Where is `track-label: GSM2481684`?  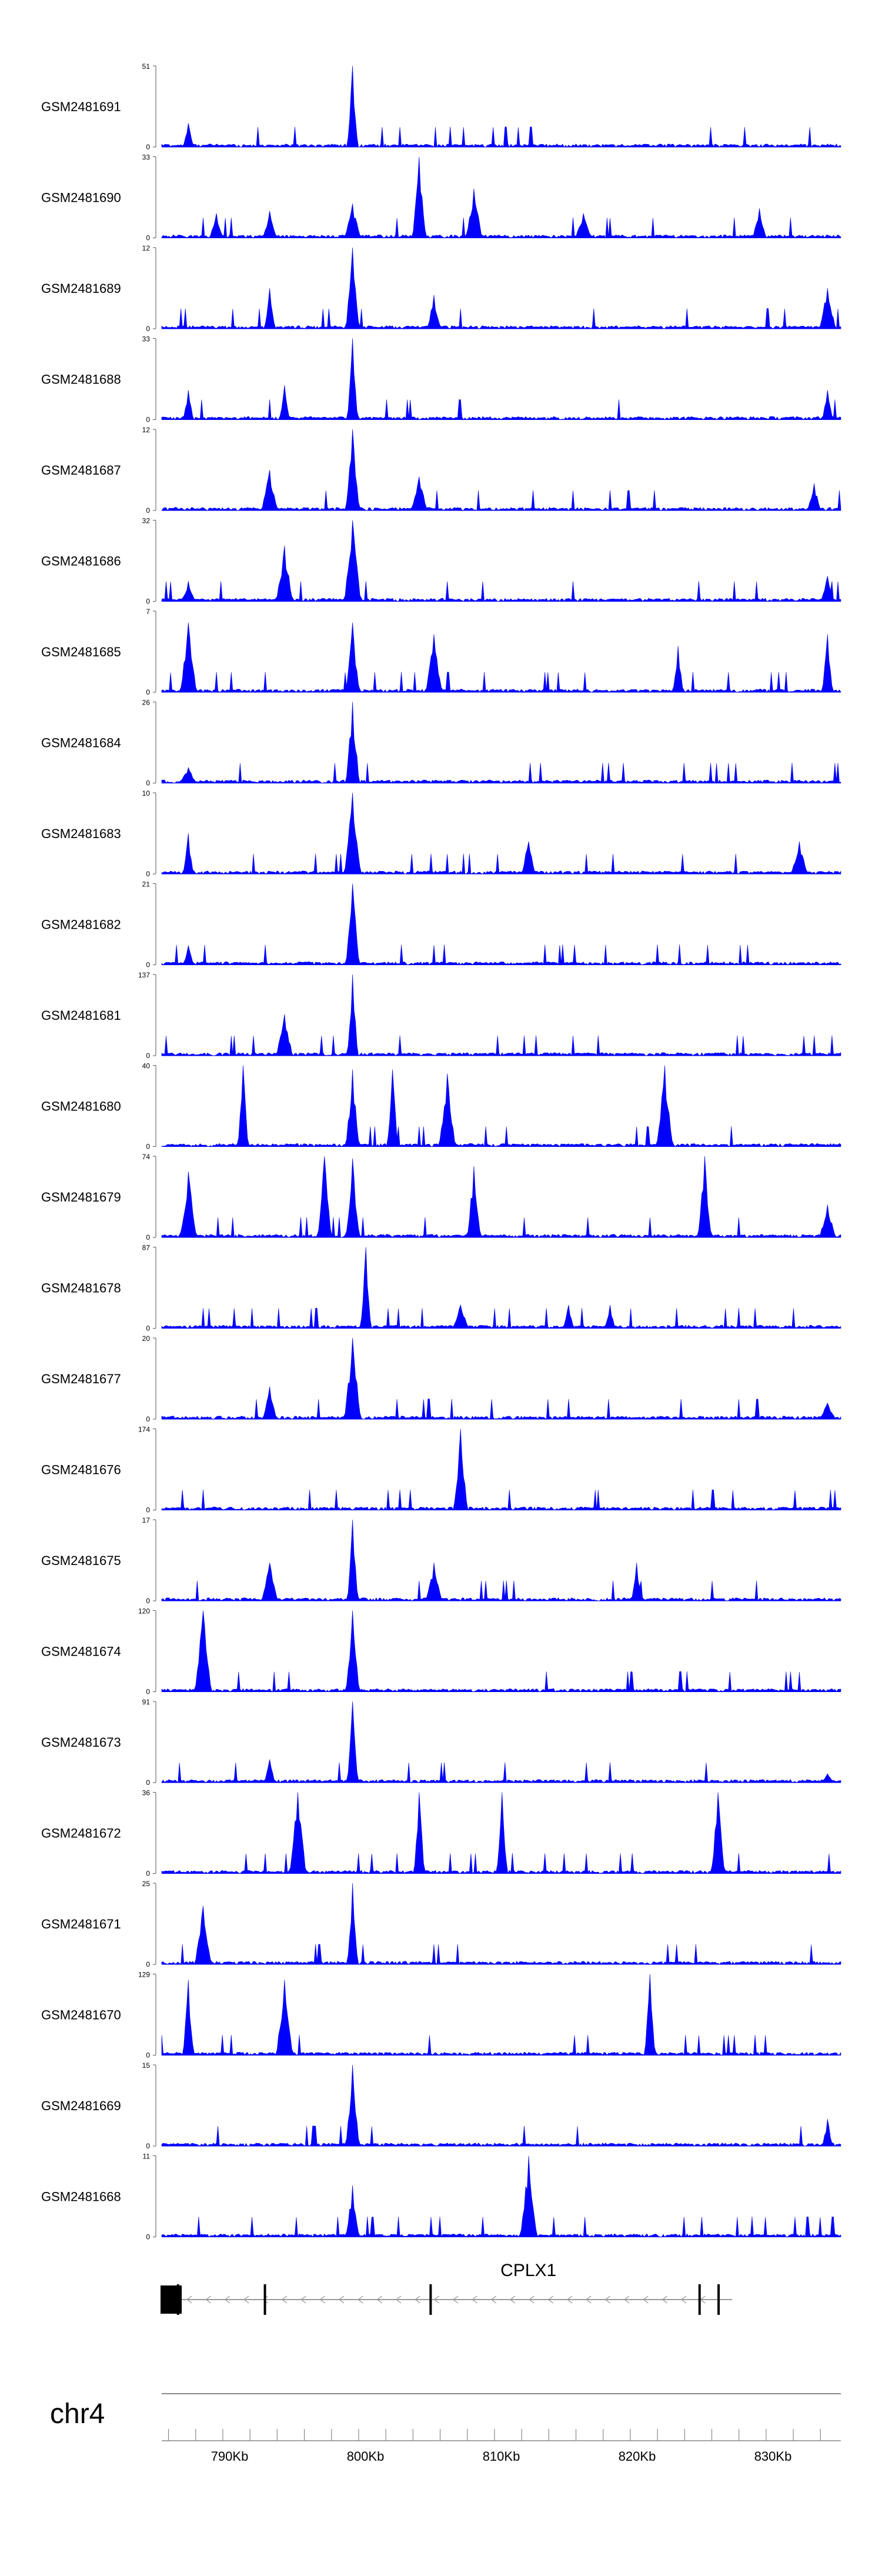 track-label: GSM2481684 is located at coordinates (81, 743).